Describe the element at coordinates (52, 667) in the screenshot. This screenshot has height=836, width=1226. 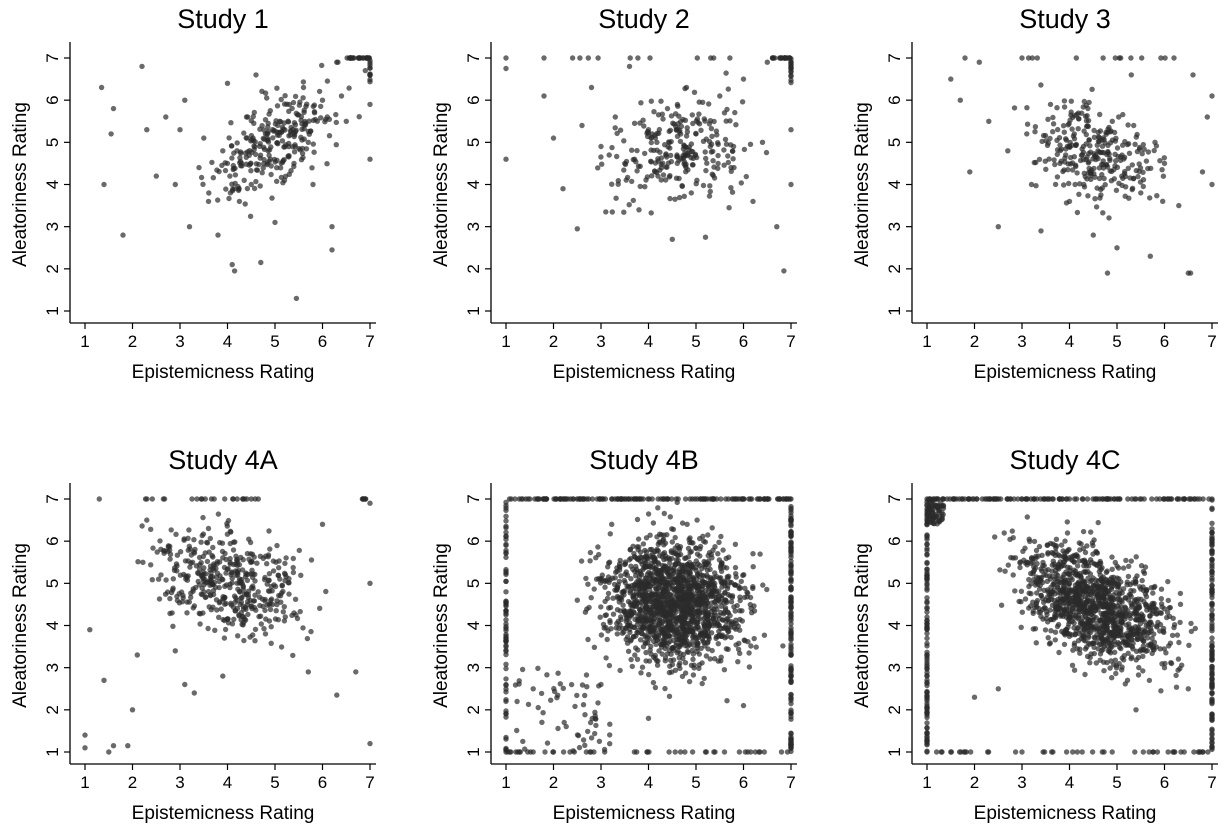
I see `y-tick-label: 3` at that location.